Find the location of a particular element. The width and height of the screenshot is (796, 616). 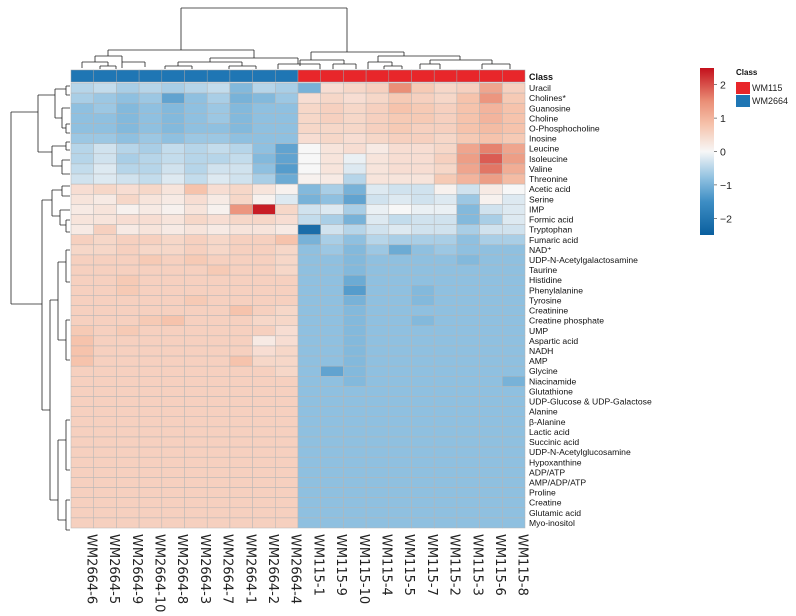

color-scale-legend: 2 1 0 −1 −2 is located at coordinates (716, 151).